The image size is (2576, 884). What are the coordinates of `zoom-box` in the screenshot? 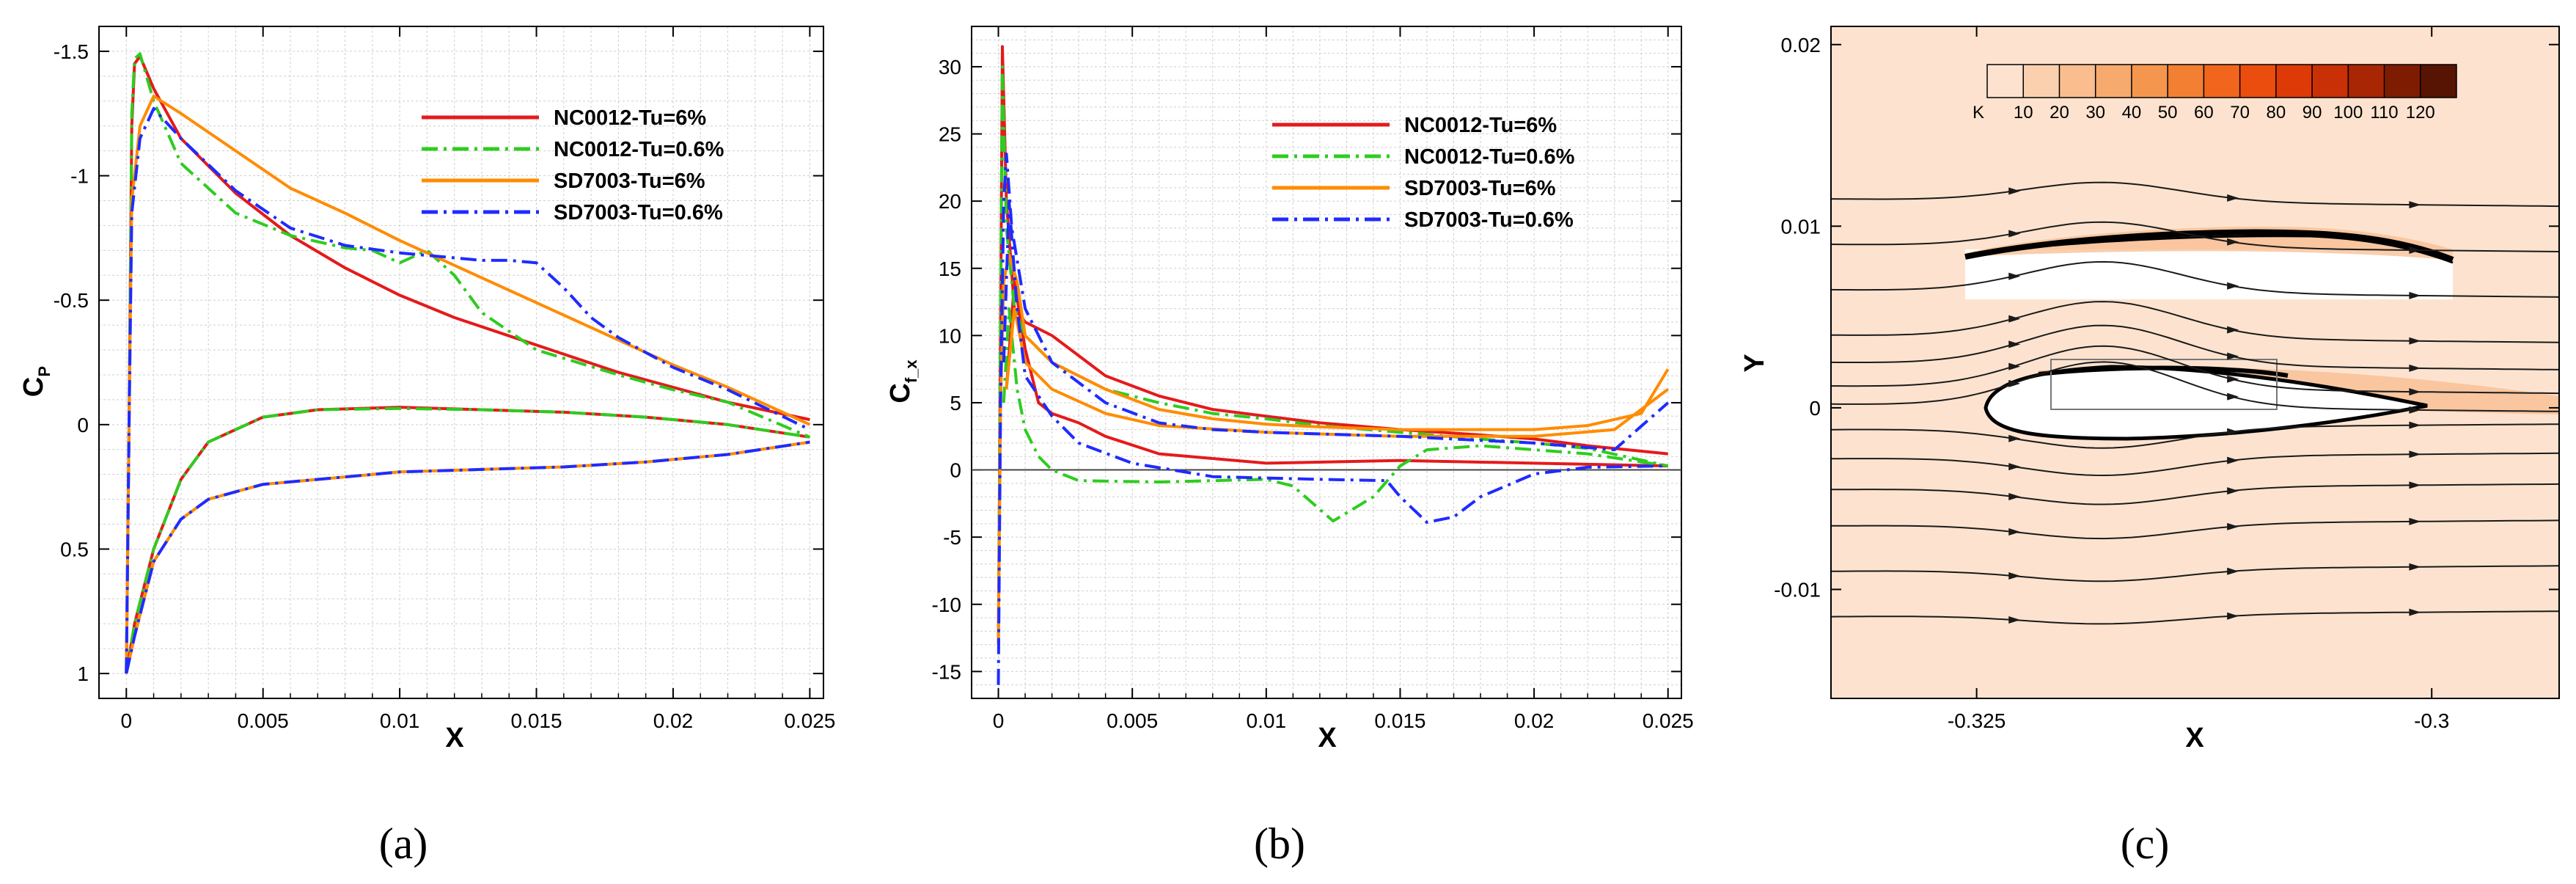 It's located at (2164, 384).